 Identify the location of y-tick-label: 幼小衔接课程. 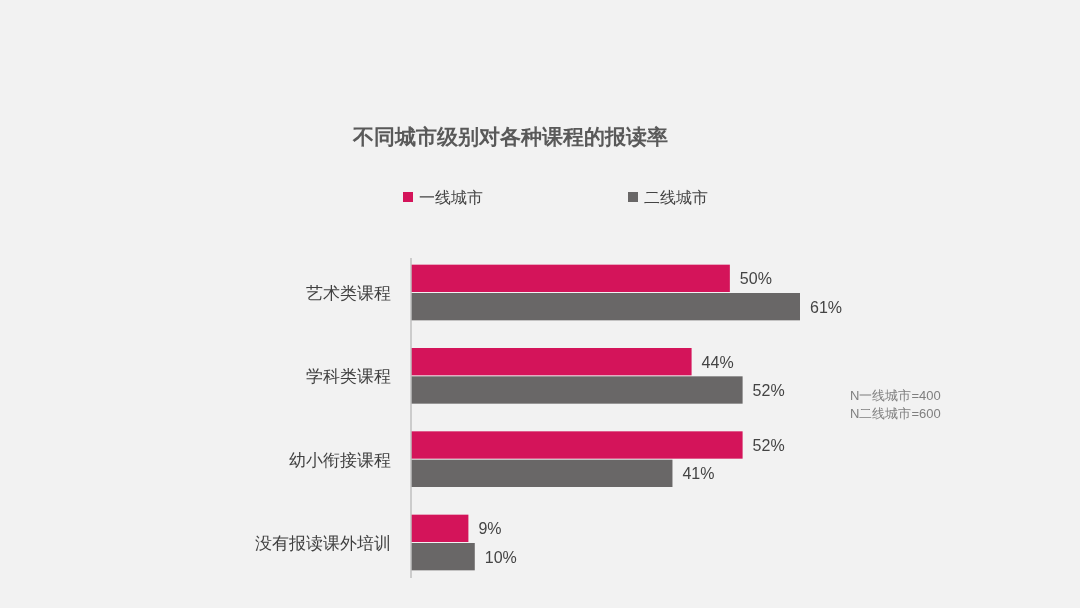
(340, 460).